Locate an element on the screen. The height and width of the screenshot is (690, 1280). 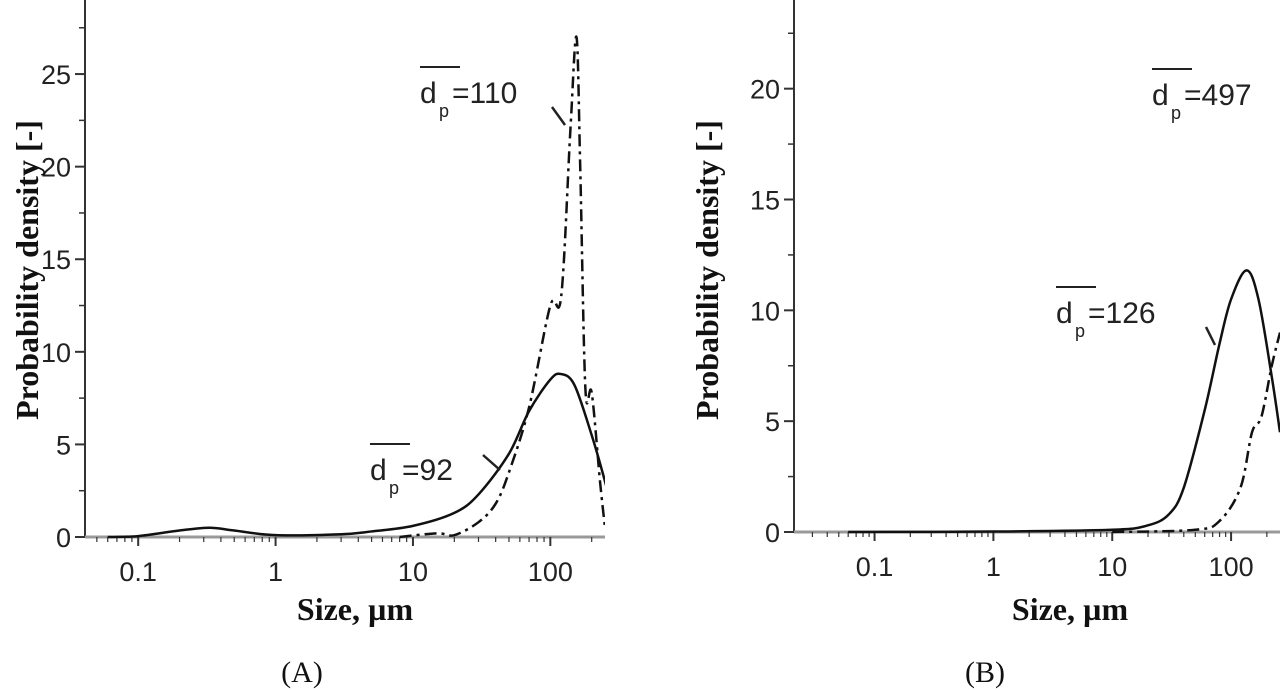
y-tick-label: 25 is located at coordinates (56, 75).